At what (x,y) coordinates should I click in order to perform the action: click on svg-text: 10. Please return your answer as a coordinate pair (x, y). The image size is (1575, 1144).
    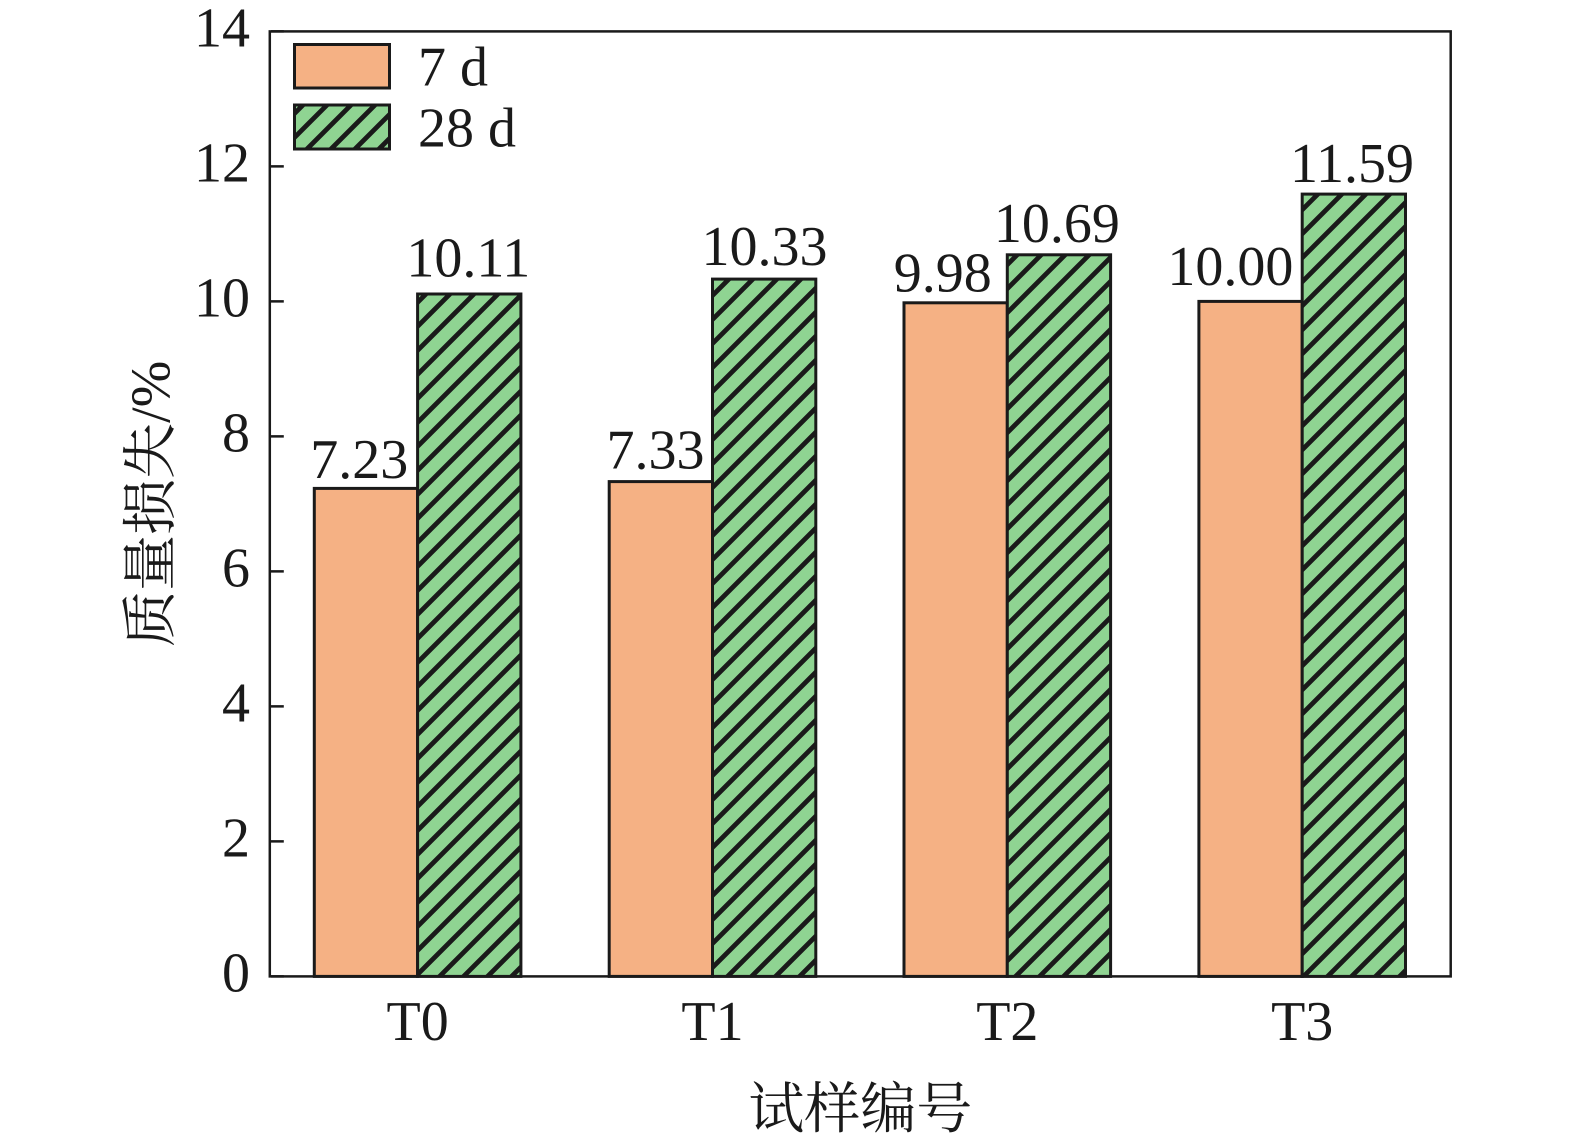
    Looking at the image, I should click on (222, 298).